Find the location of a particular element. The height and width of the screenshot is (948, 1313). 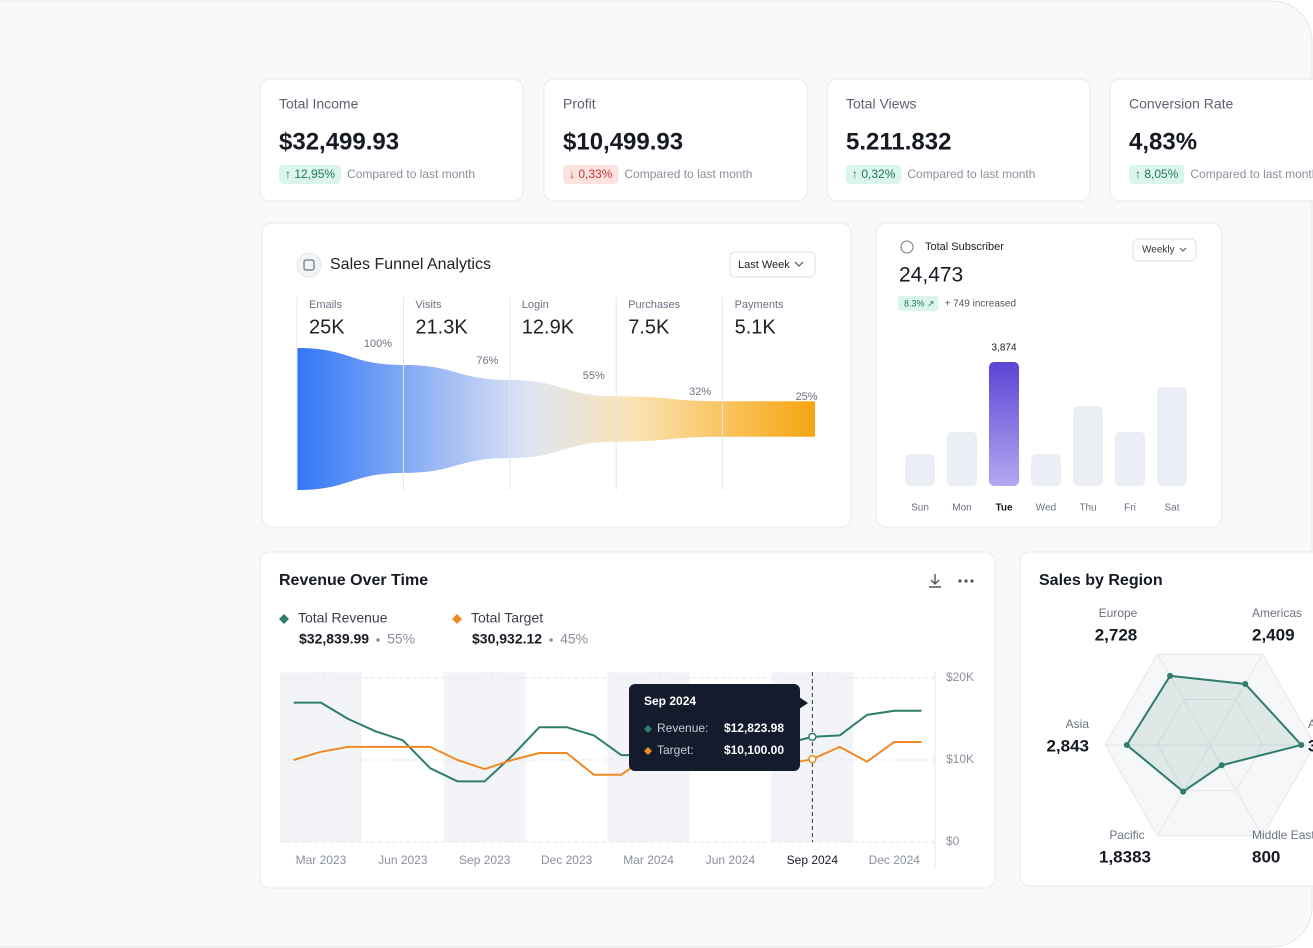

x-tick-label: Sep 2024 is located at coordinates (813, 860).